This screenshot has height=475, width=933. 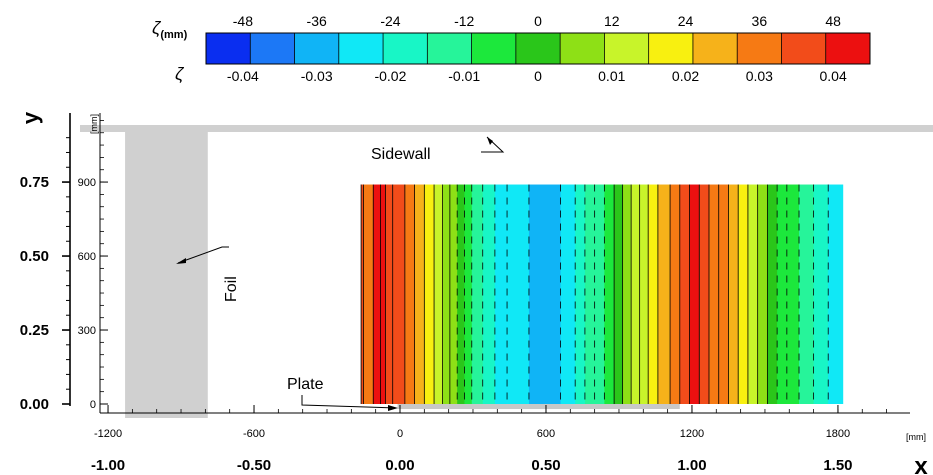 What do you see at coordinates (760, 21) in the screenshot?
I see `colorbar-tick-mm: 36` at bounding box center [760, 21].